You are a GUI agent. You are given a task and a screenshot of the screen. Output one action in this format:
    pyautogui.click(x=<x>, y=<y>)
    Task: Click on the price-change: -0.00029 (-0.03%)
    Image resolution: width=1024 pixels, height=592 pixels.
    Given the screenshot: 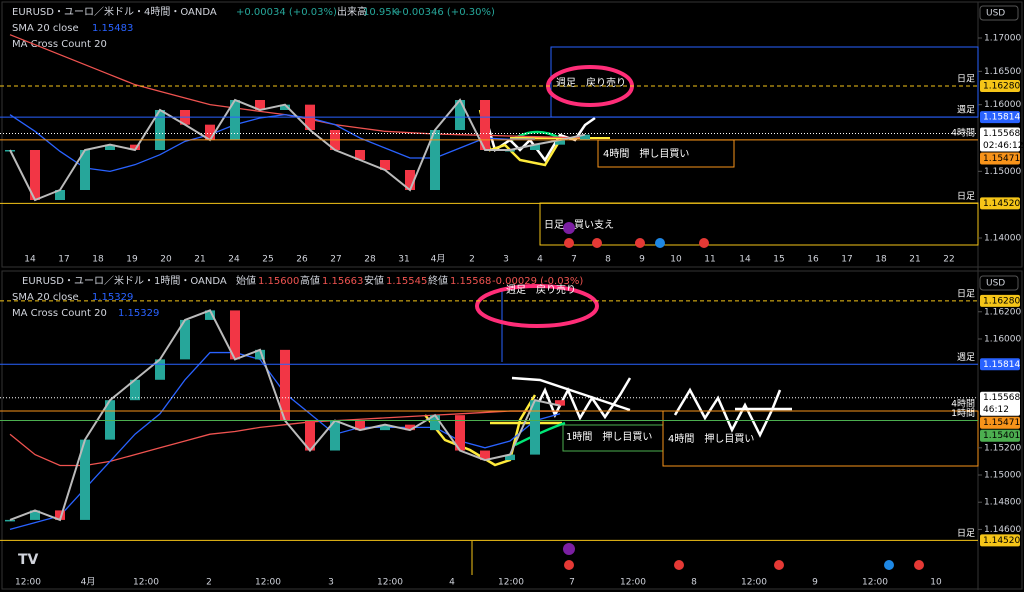 What is the action you would take?
    pyautogui.click(x=537, y=281)
    